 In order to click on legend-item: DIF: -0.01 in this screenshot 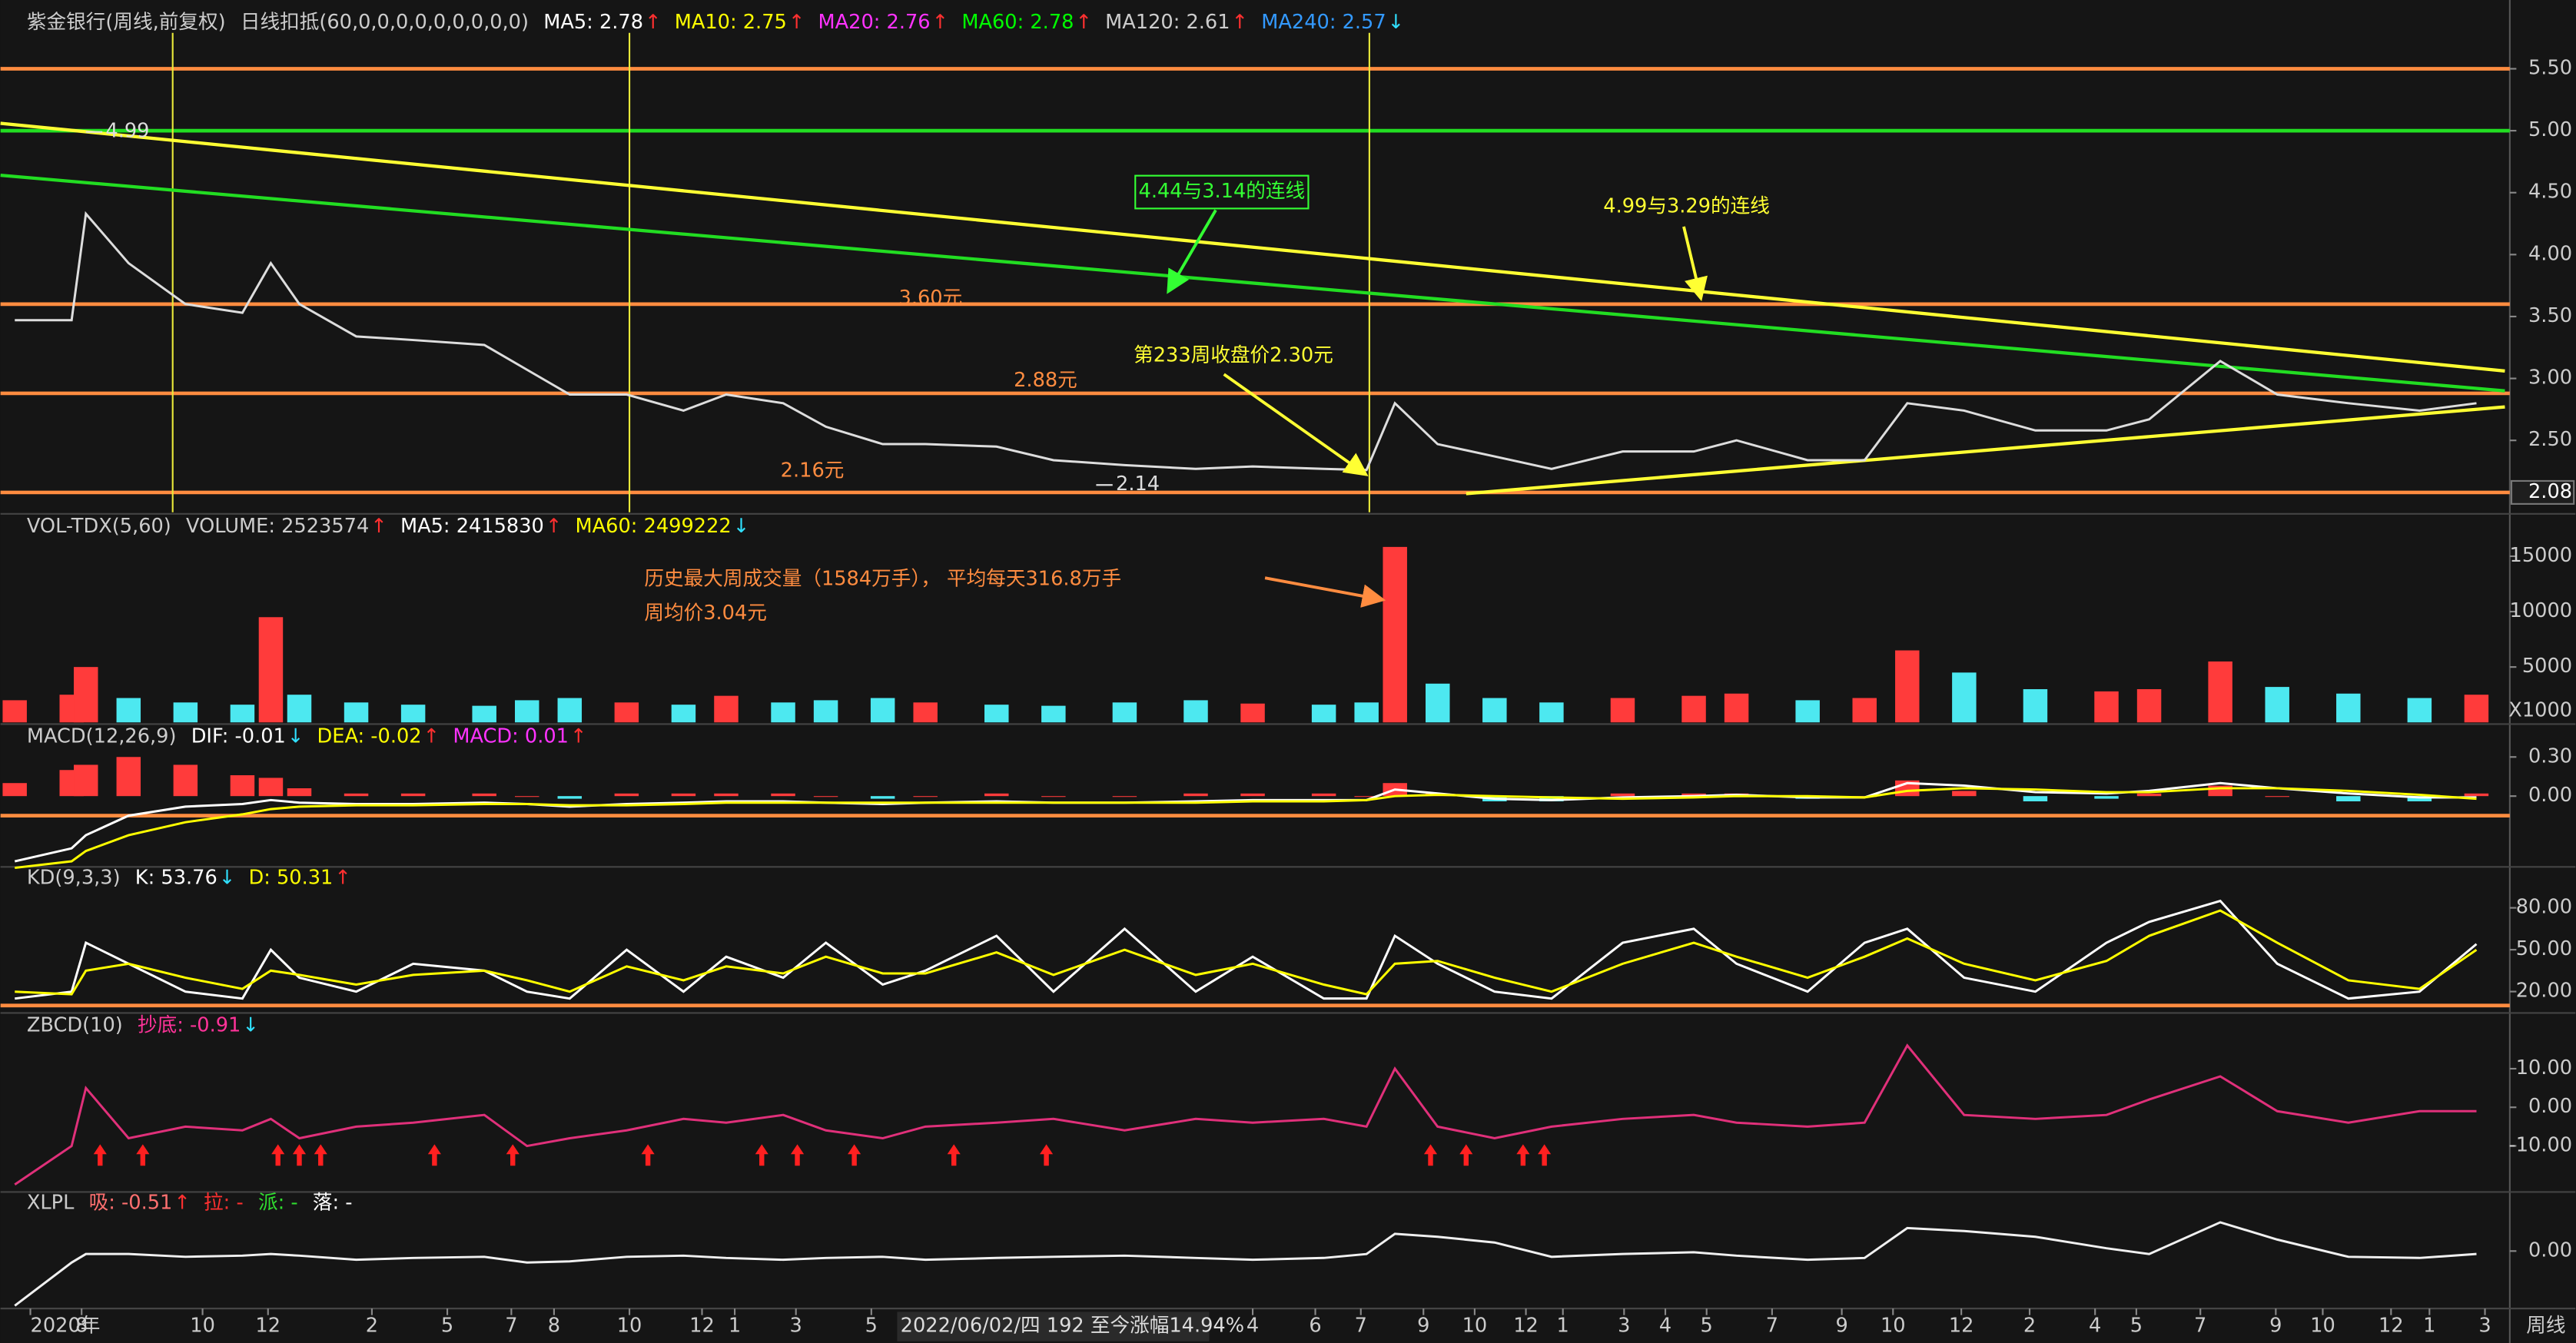, I will do `click(238, 736)`.